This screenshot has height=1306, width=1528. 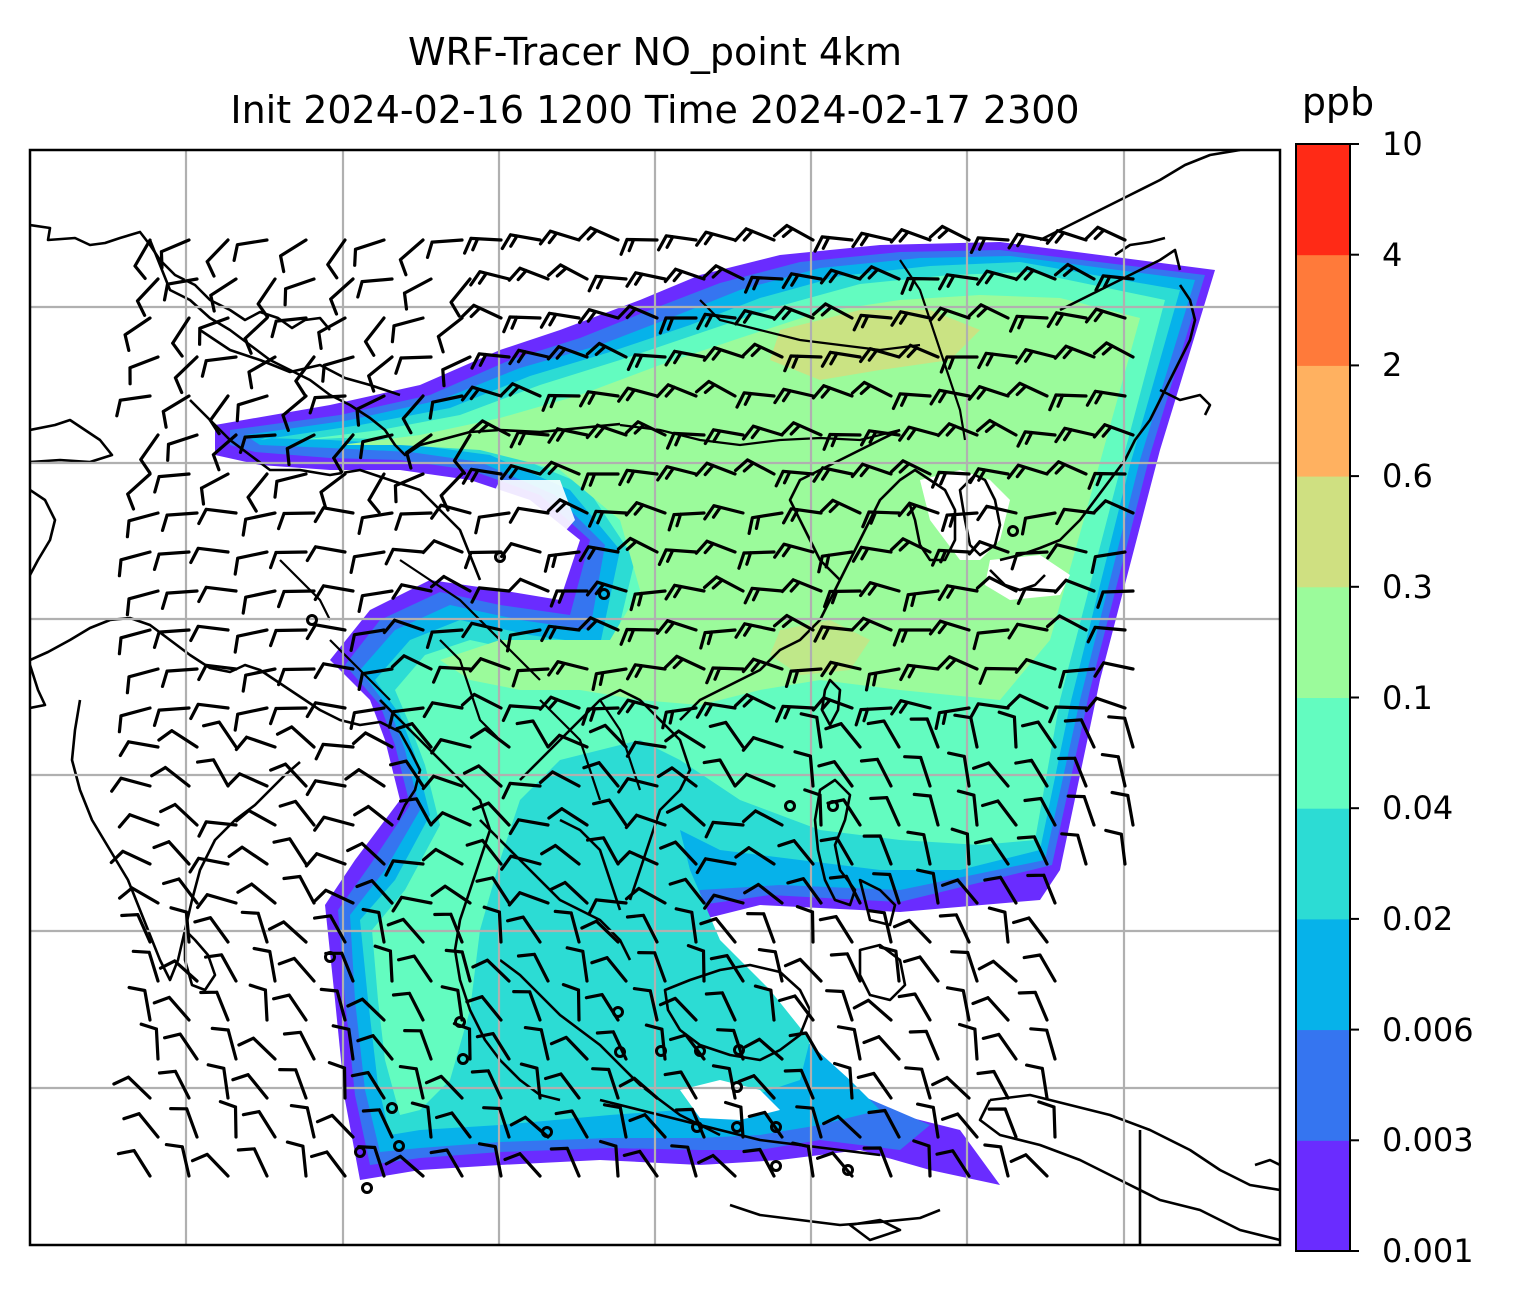 What do you see at coordinates (1428, 1140) in the screenshot?
I see `colorbar-tick-label: 0.003` at bounding box center [1428, 1140].